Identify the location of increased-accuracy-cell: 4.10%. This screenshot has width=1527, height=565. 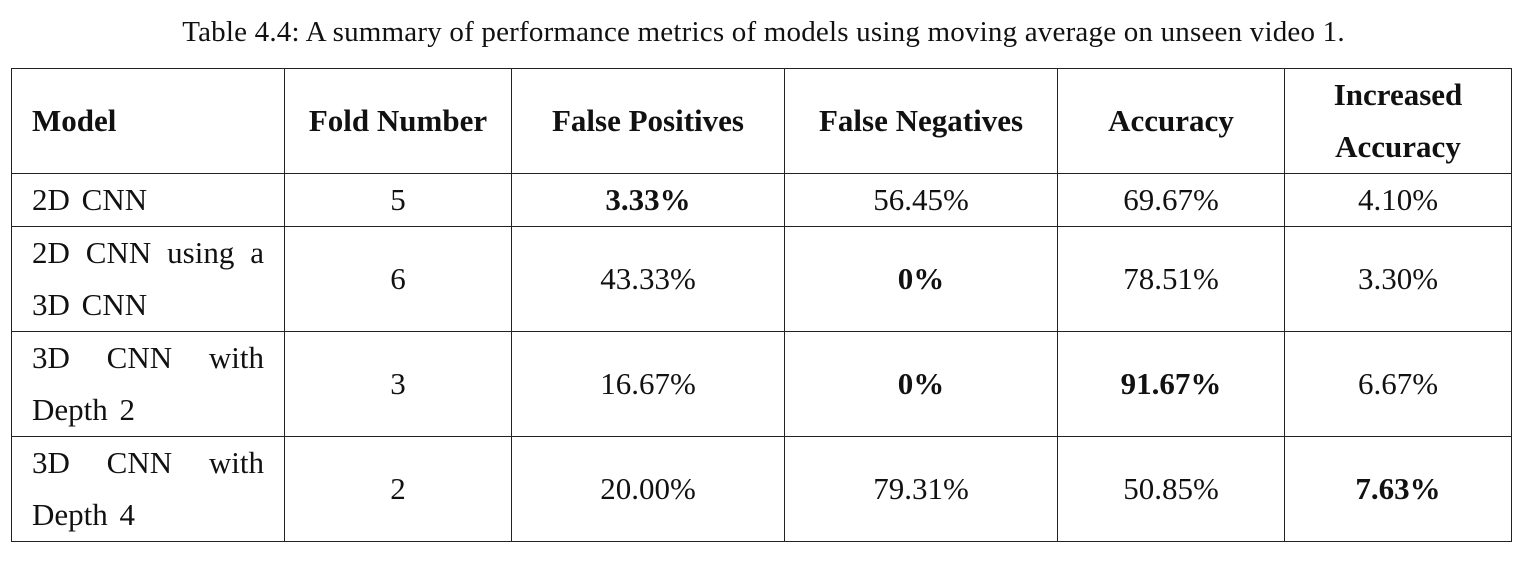
(1398, 200).